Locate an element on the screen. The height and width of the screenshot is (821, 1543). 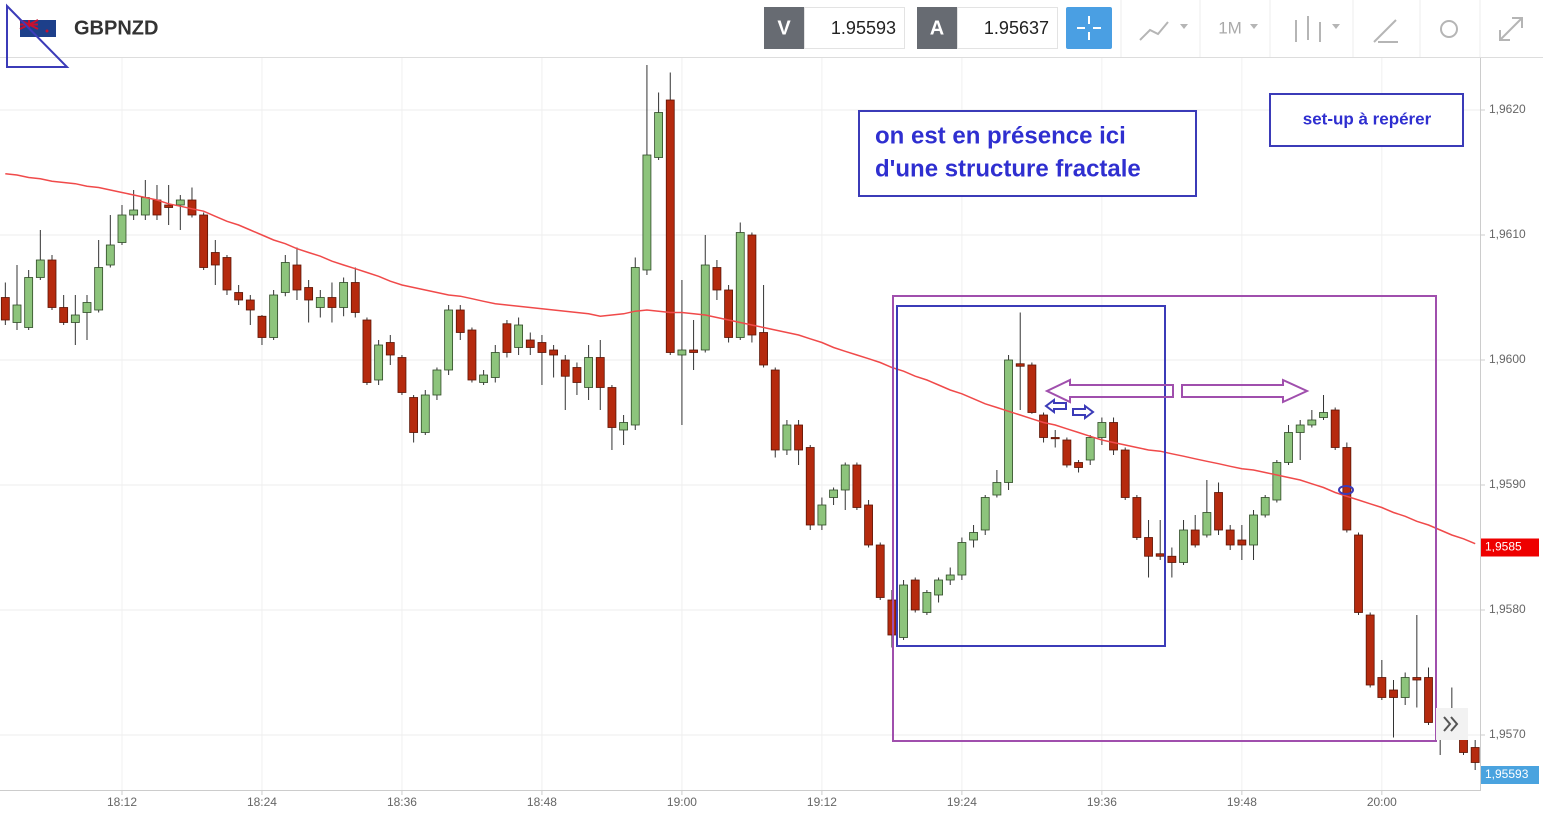
chart-type-icon is located at coordinates (1154, 31).